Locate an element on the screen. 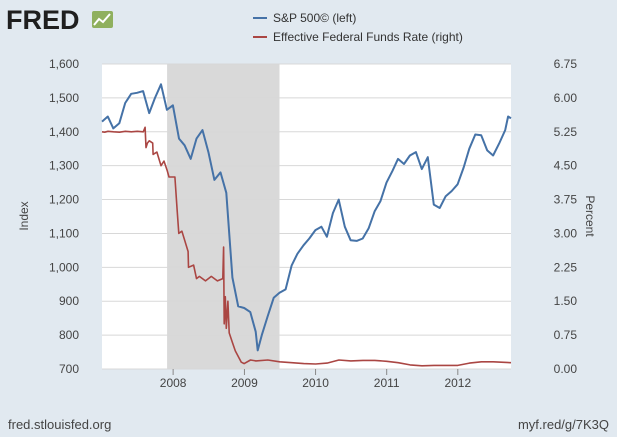 The height and width of the screenshot is (437, 617). y-right-tick-label: 1.50 is located at coordinates (566, 301).